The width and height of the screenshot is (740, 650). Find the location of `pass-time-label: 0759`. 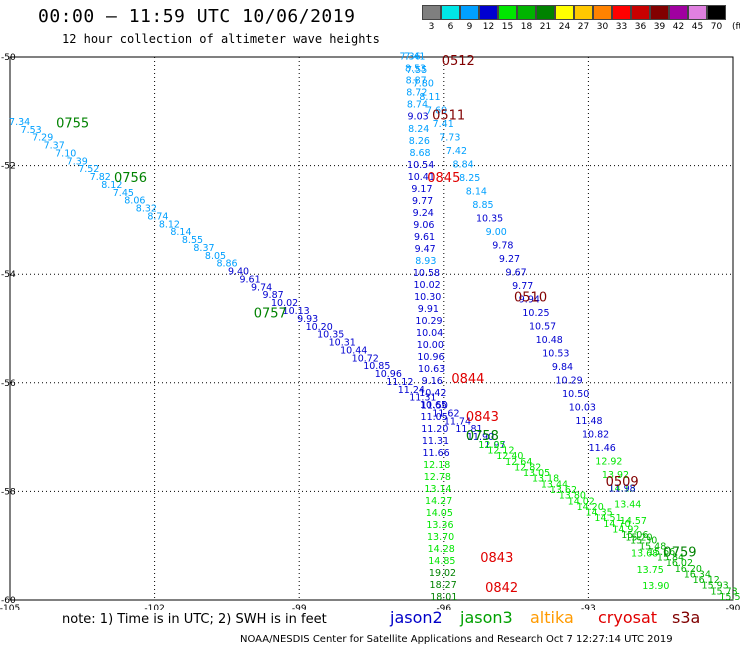

pass-time-label: 0759 is located at coordinates (679, 553).